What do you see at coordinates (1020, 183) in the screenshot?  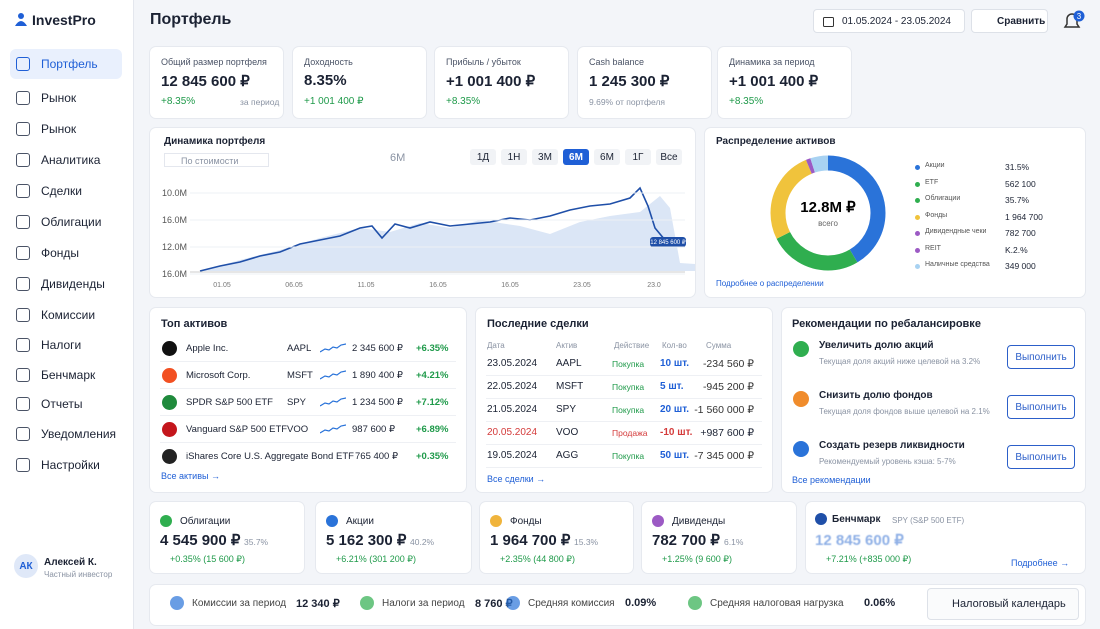 I see `legend-value: 562 100` at bounding box center [1020, 183].